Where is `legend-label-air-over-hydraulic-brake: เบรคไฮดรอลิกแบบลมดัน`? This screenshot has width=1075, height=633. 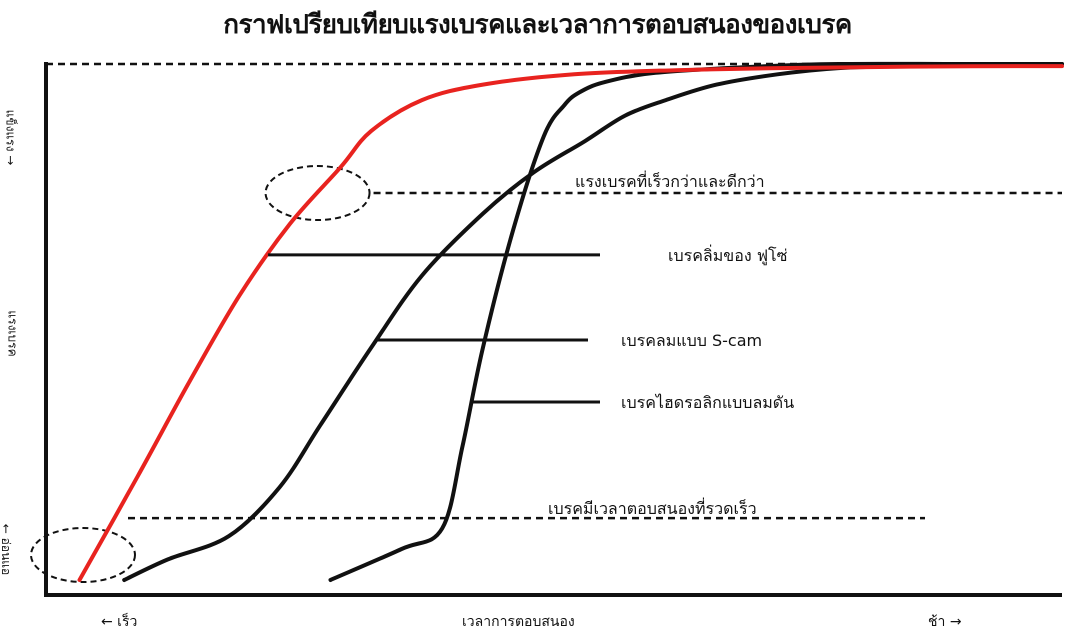
legend-label-air-over-hydraulic-brake: เบรคไฮดรอลิกแบบลมดัน is located at coordinates (707, 402).